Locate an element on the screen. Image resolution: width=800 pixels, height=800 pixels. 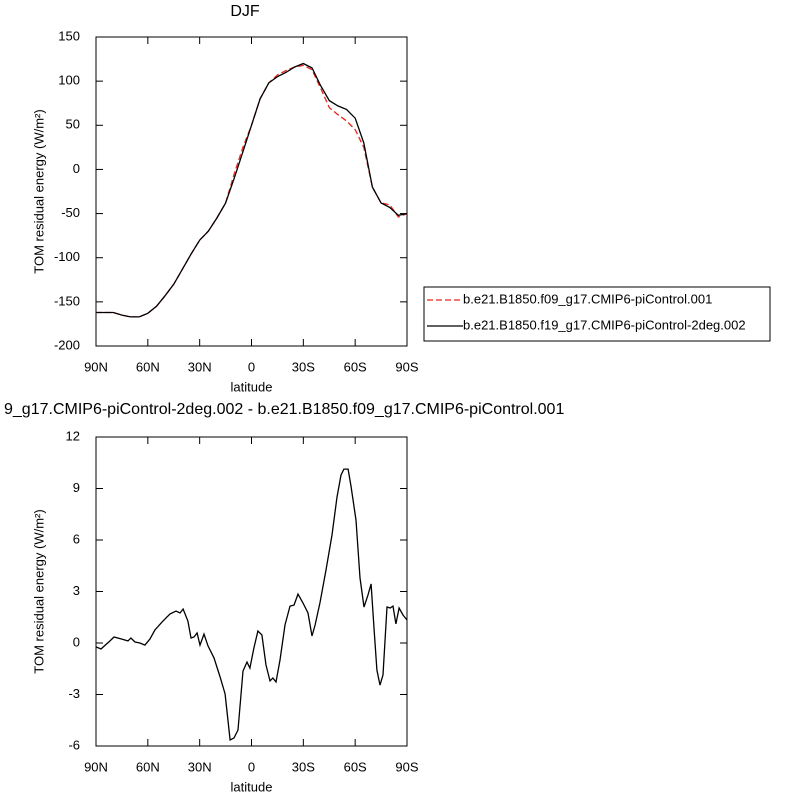
y-tick-label: 50 is located at coordinates (73, 124).